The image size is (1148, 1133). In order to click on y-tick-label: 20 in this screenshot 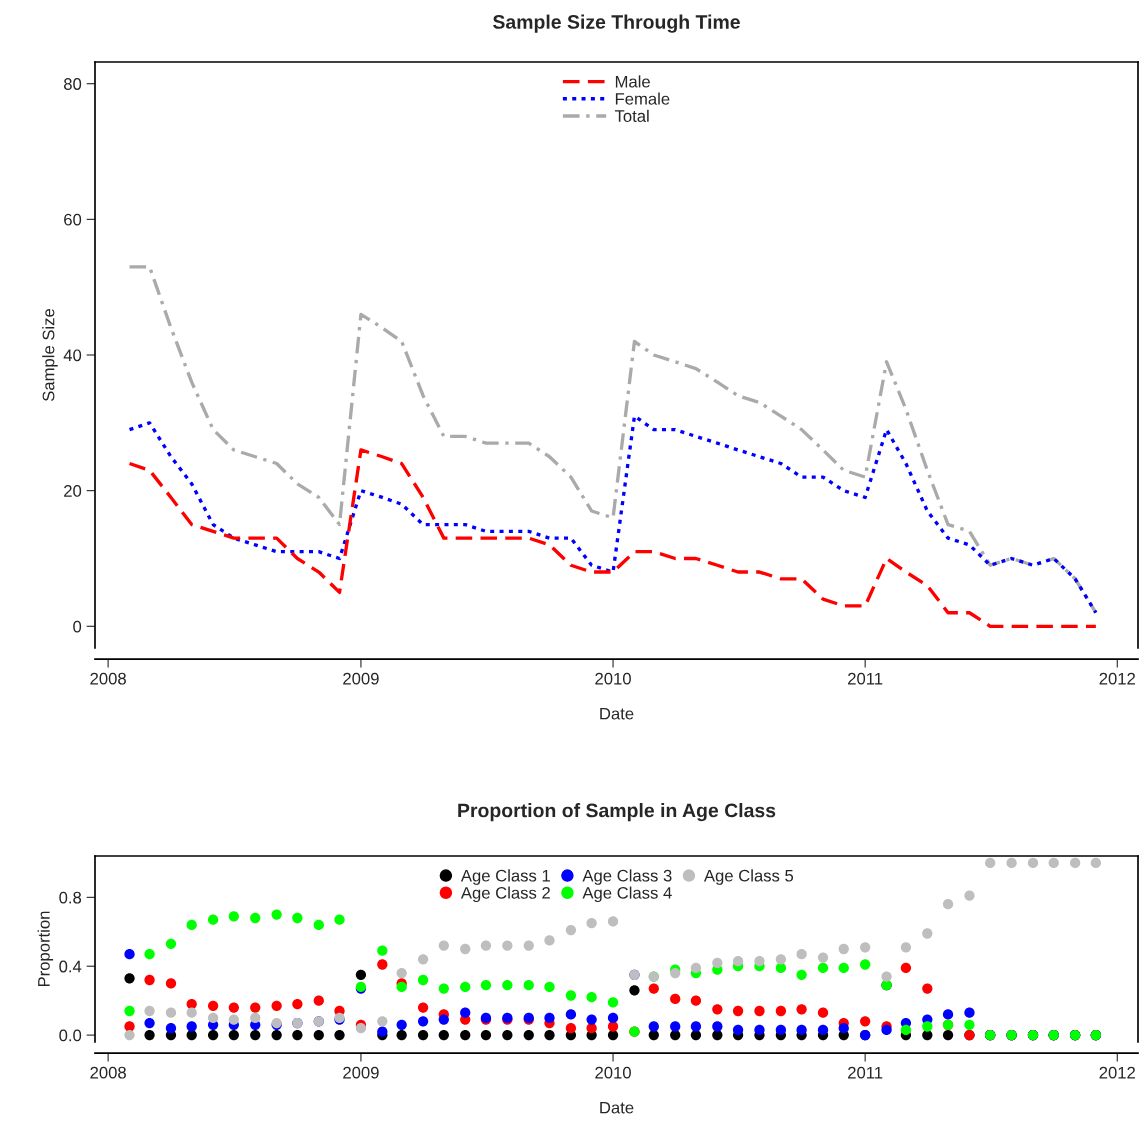, I will do `click(73, 491)`.